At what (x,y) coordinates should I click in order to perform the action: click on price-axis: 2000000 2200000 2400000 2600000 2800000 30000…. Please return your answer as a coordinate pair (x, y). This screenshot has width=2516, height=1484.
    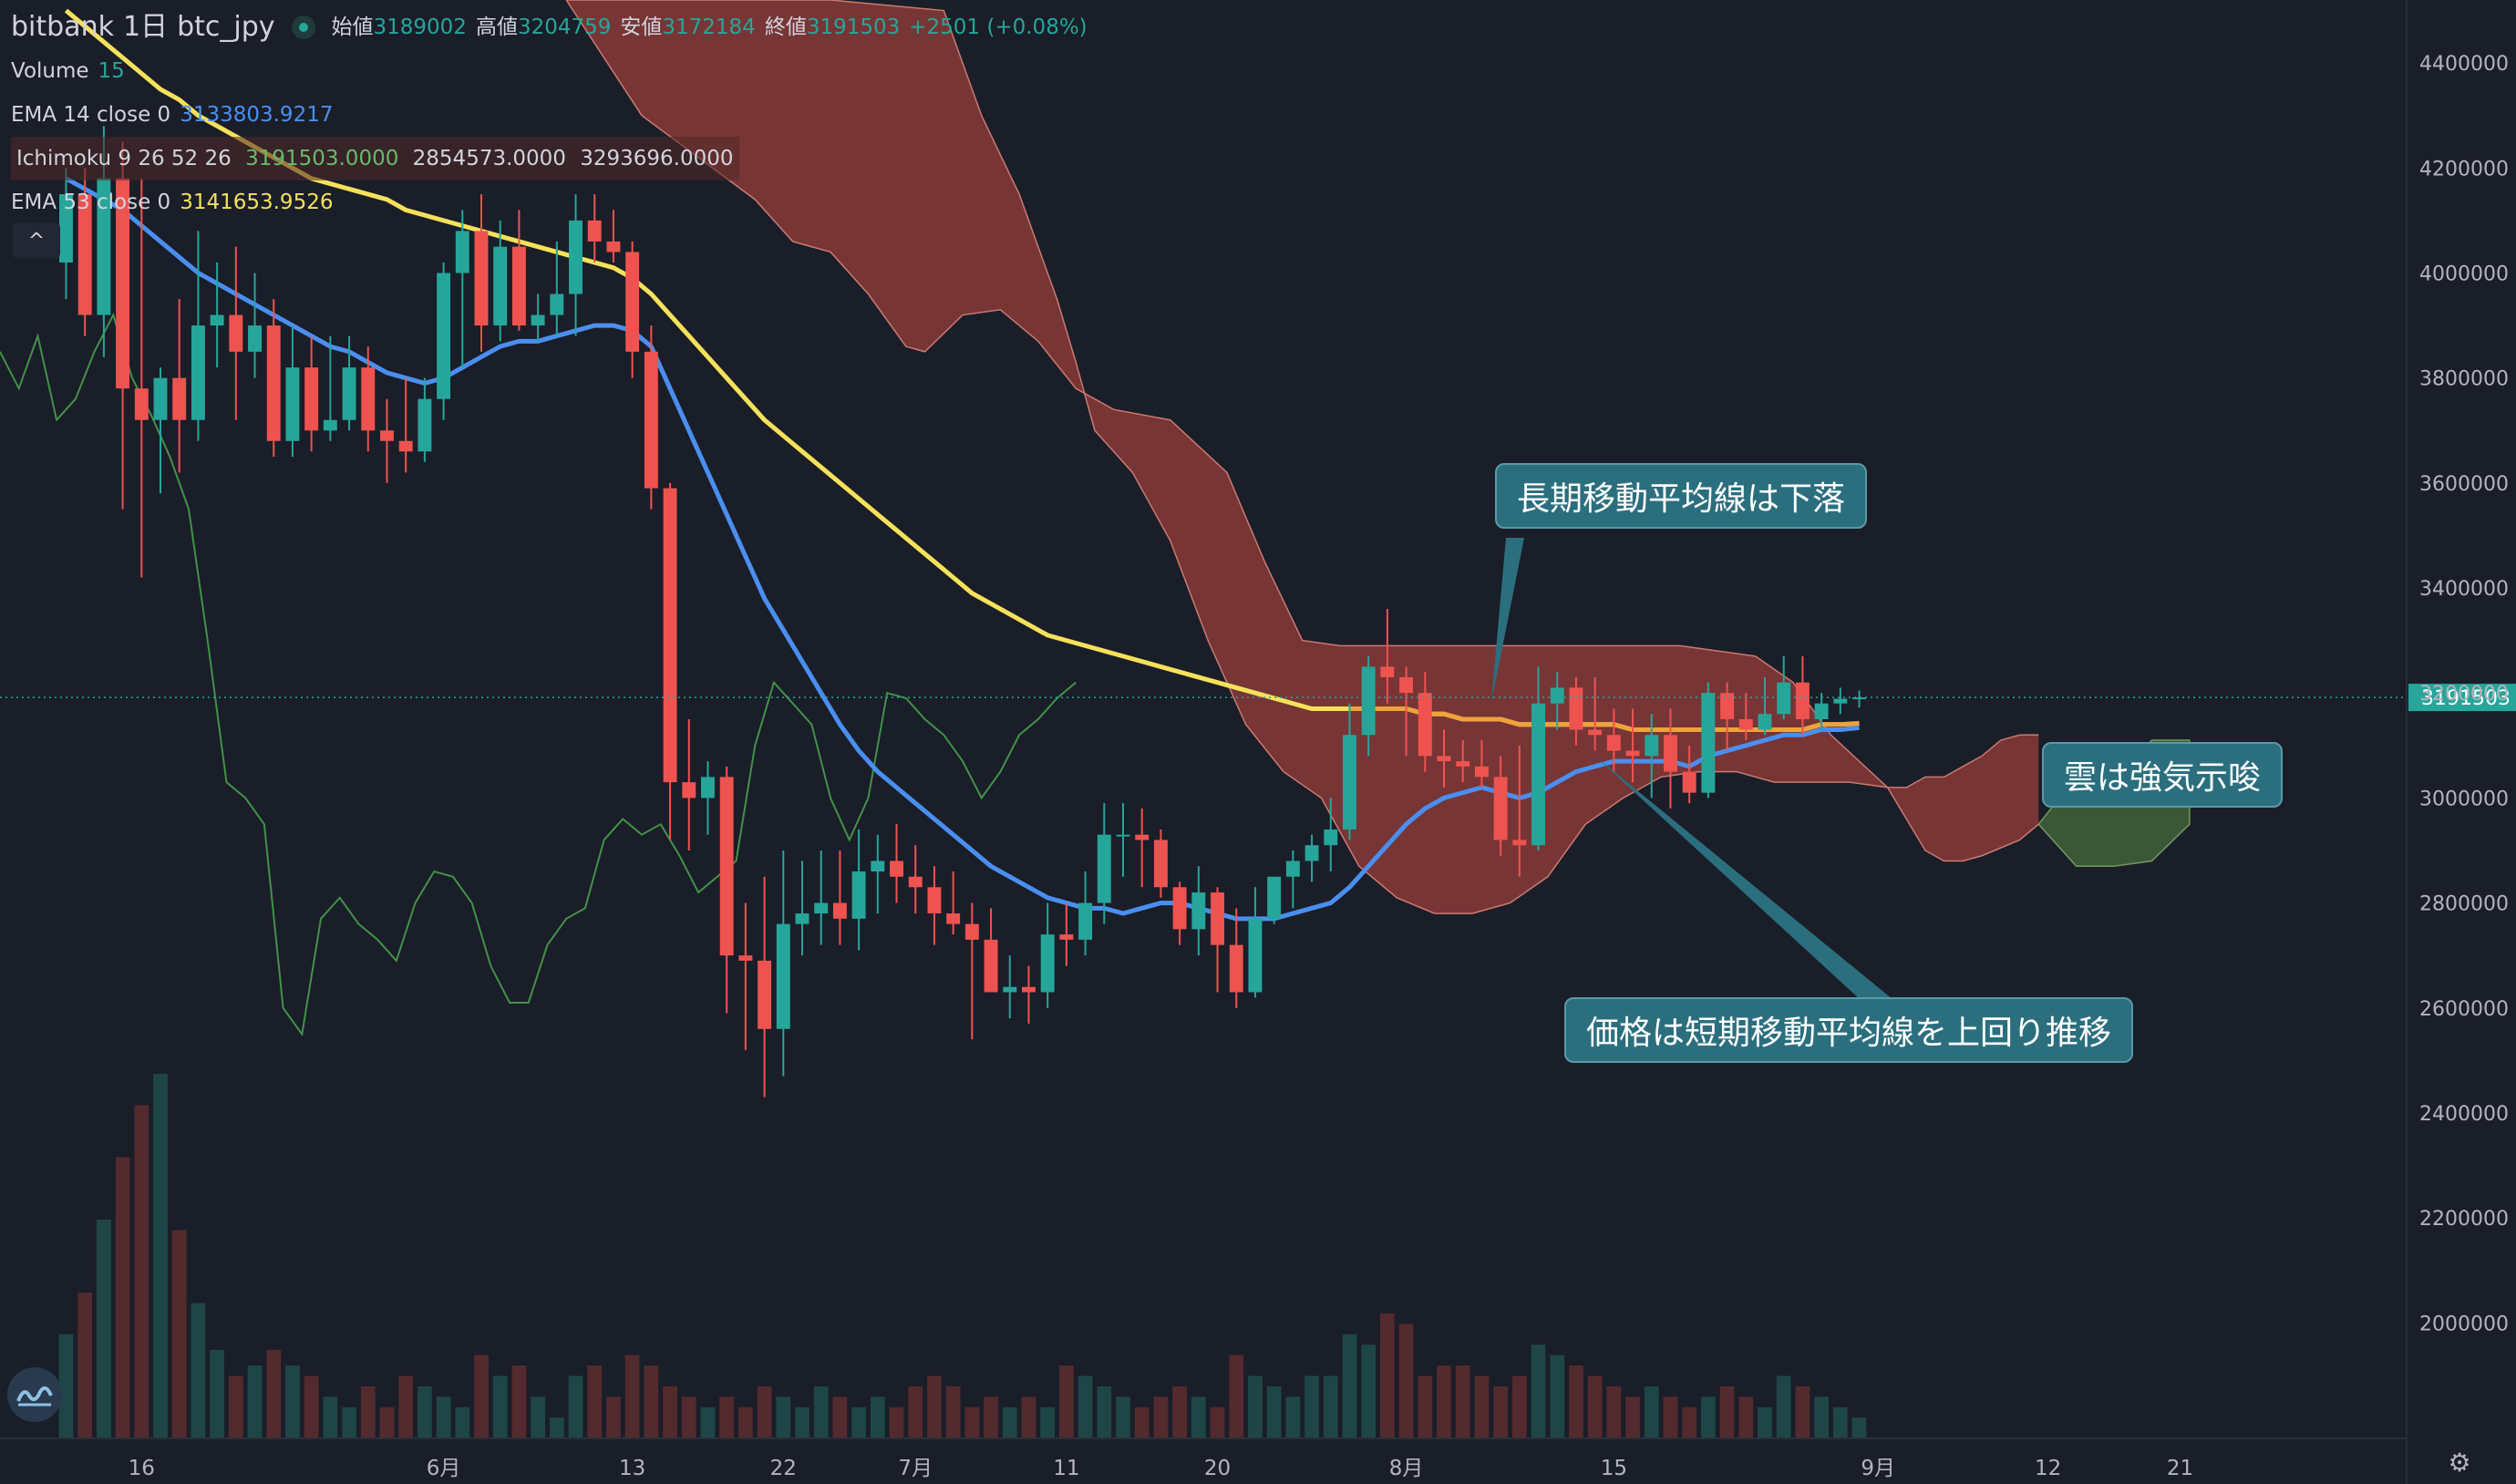
    Looking at the image, I should click on (2464, 694).